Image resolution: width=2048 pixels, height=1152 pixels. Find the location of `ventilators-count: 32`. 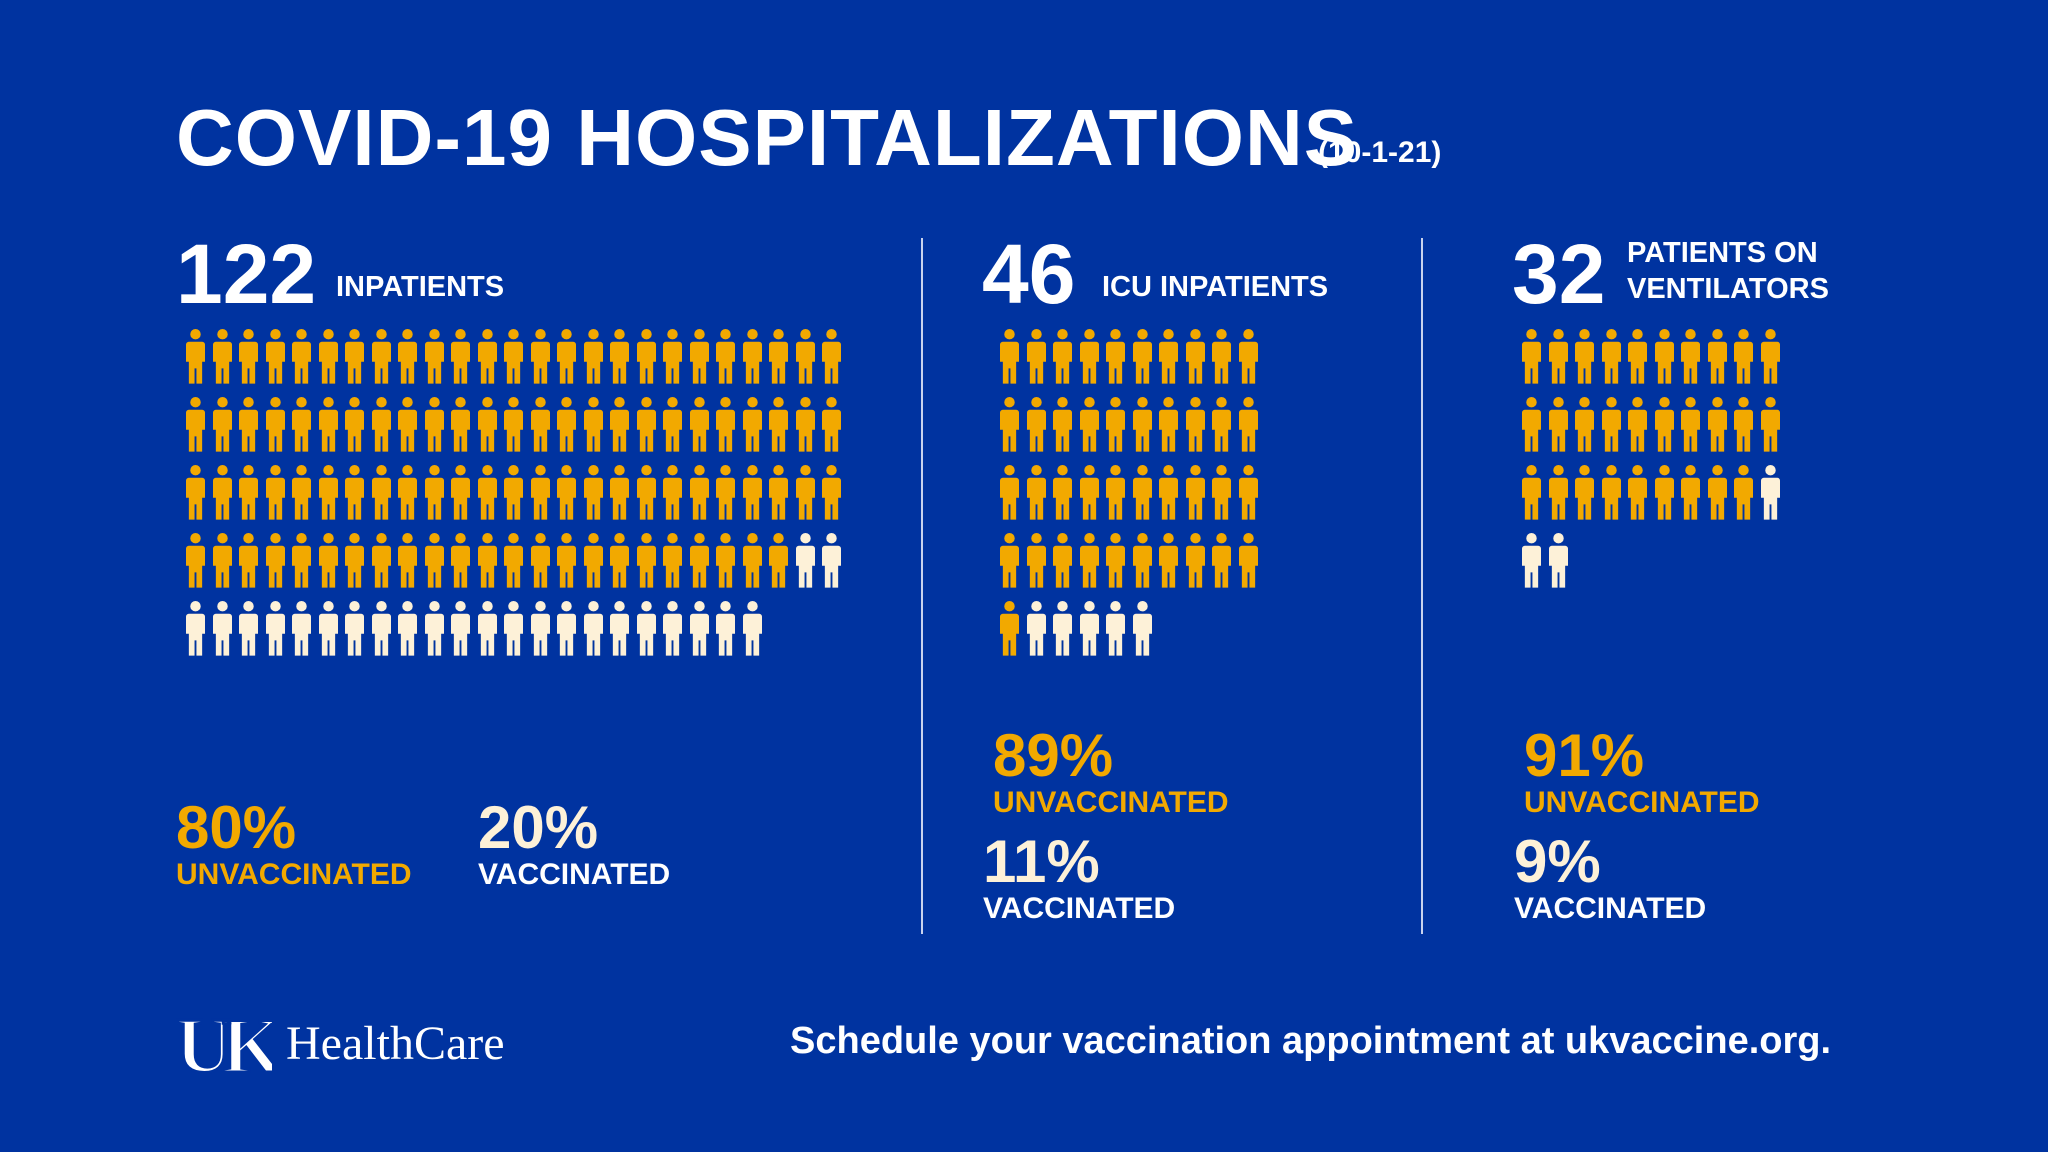

ventilators-count: 32 is located at coordinates (1559, 274).